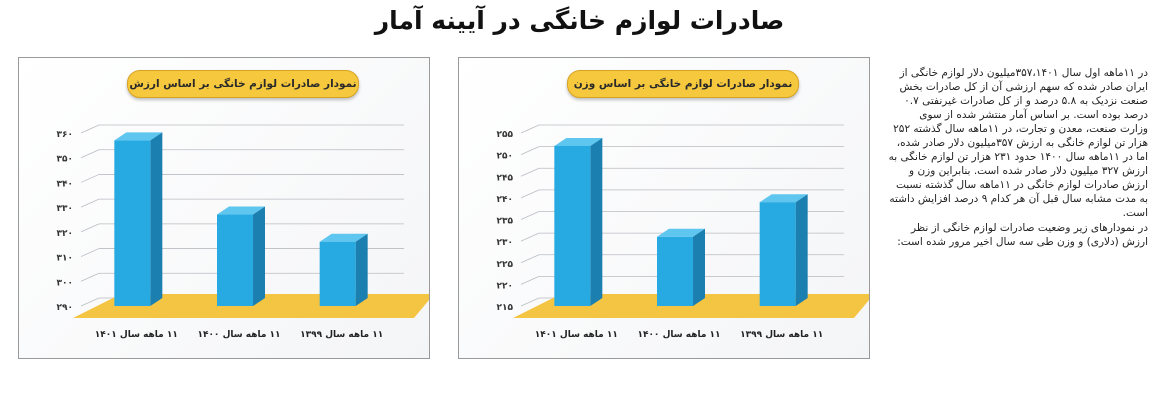 The image size is (1159, 402). Describe the element at coordinates (65, 160) in the screenshot. I see `y-tick-label: ۳۵۰` at that location.